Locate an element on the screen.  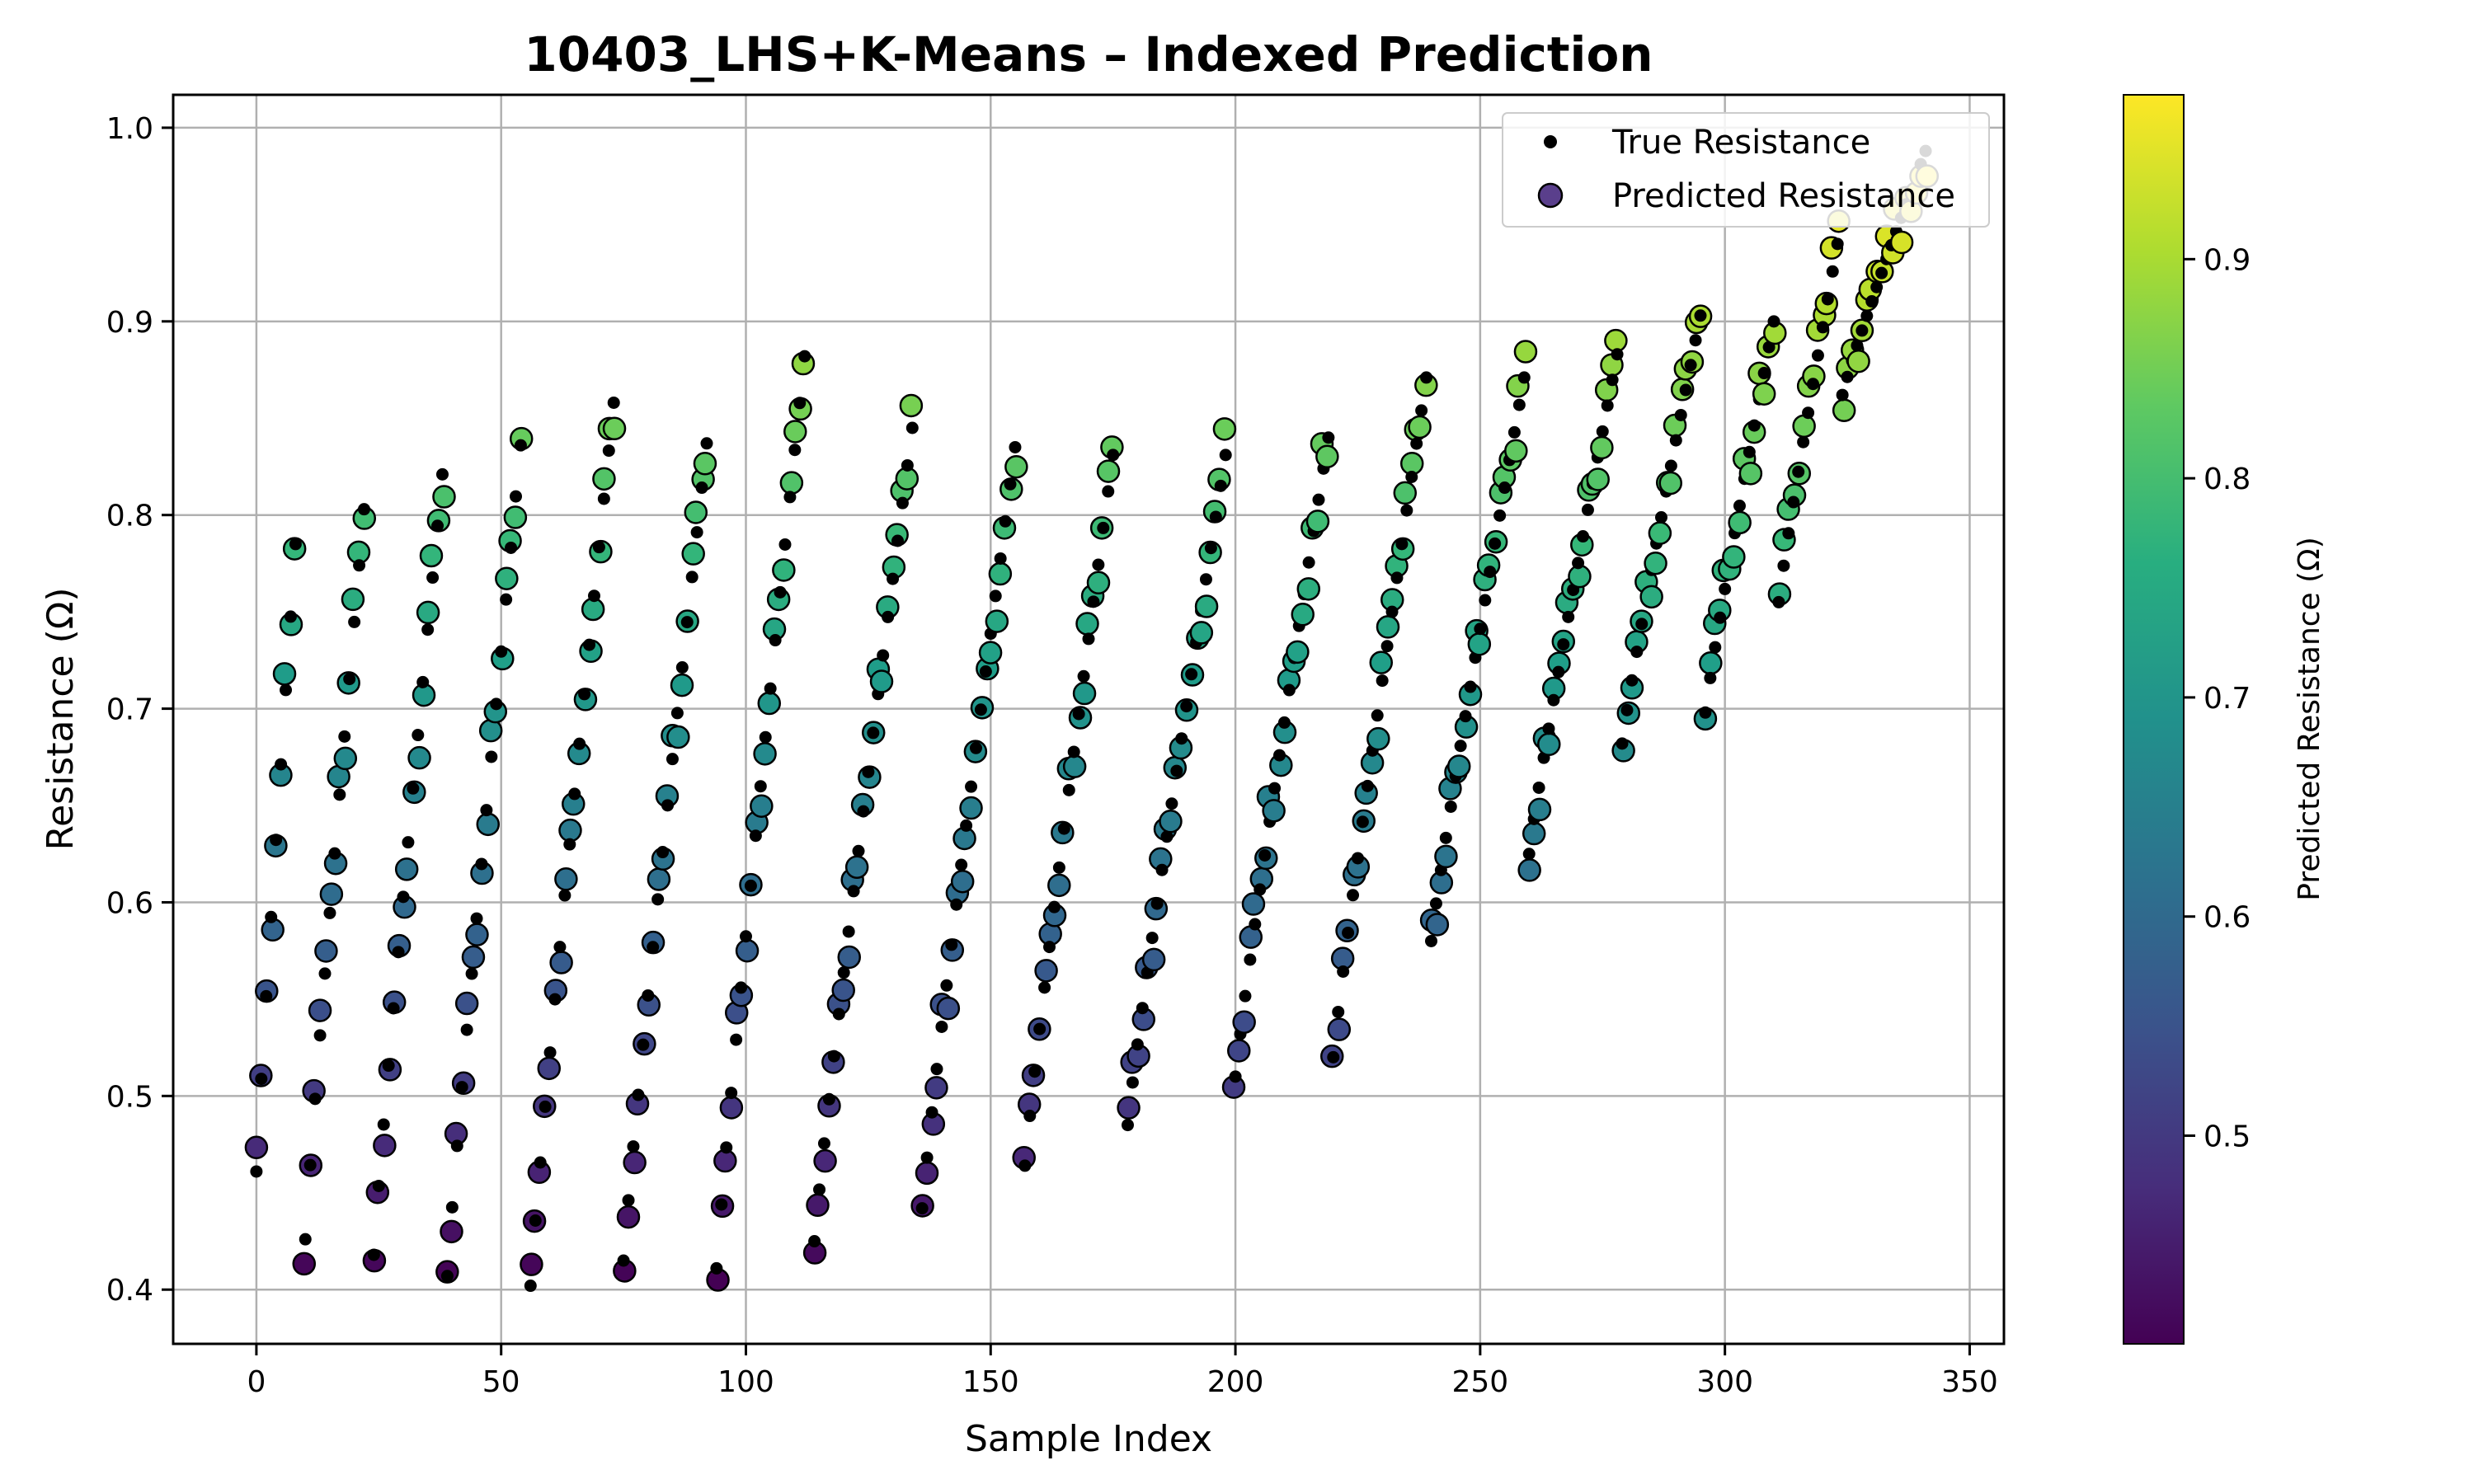
legend-predicted-label: Predicted Resistance is located at coordinates (1783, 196).